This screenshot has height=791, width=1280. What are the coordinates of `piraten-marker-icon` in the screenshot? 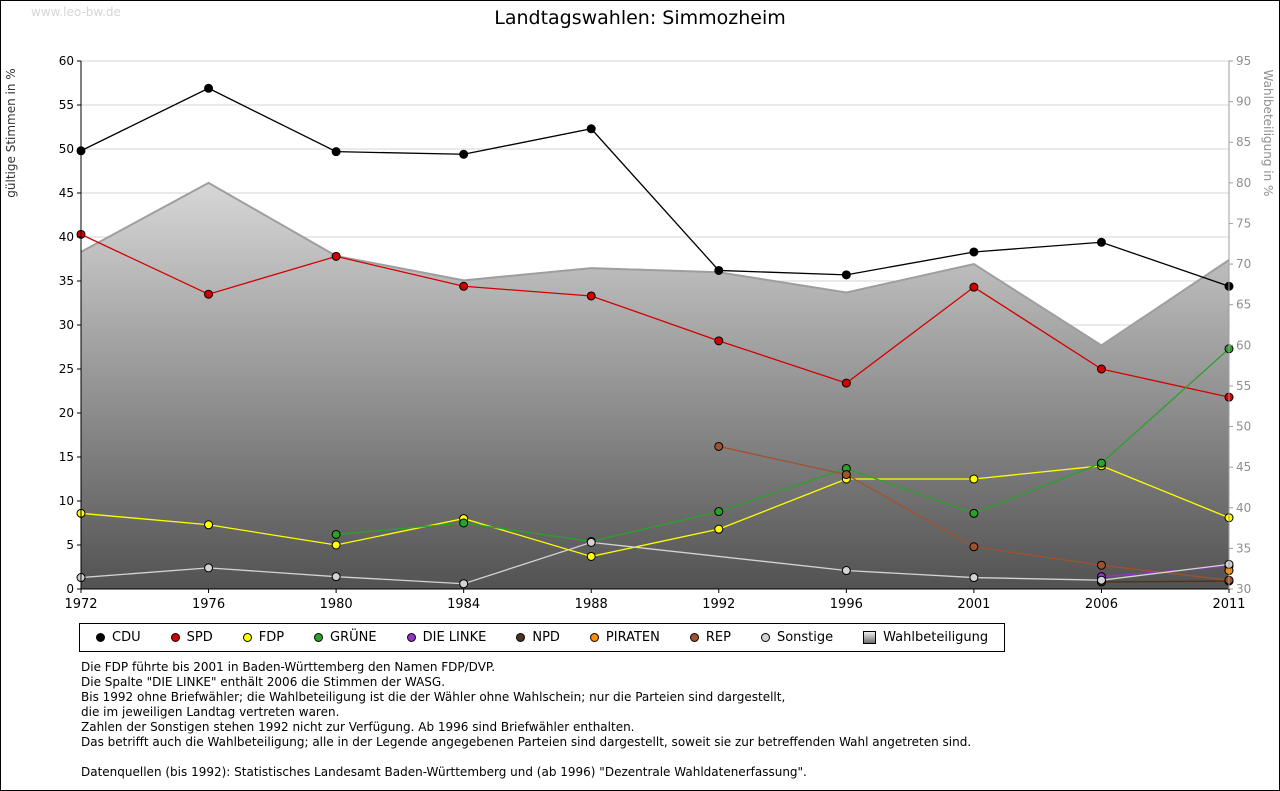 It's located at (594, 637).